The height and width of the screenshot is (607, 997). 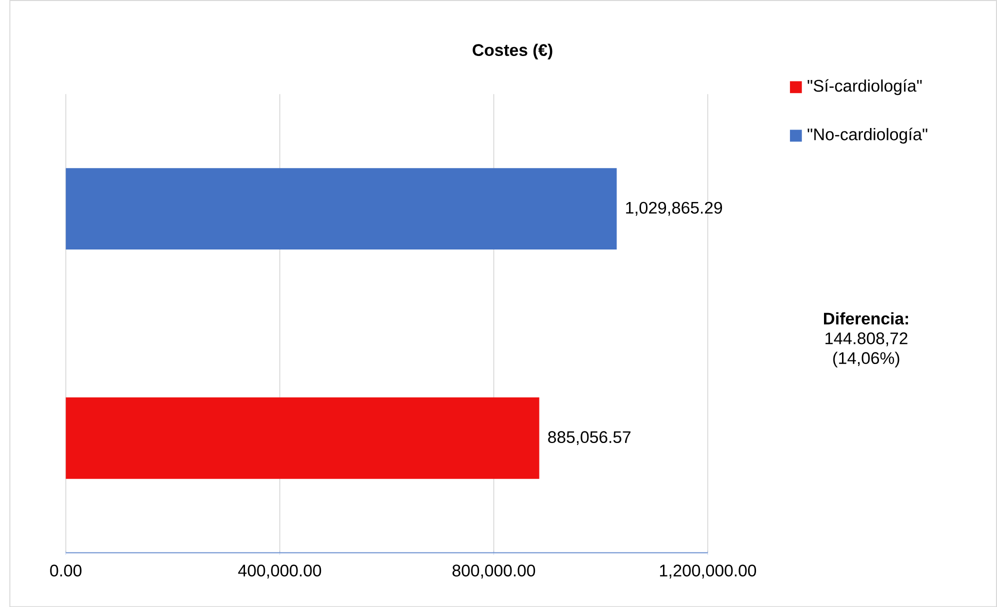 I want to click on chart-title: Costes (€), so click(x=512, y=52).